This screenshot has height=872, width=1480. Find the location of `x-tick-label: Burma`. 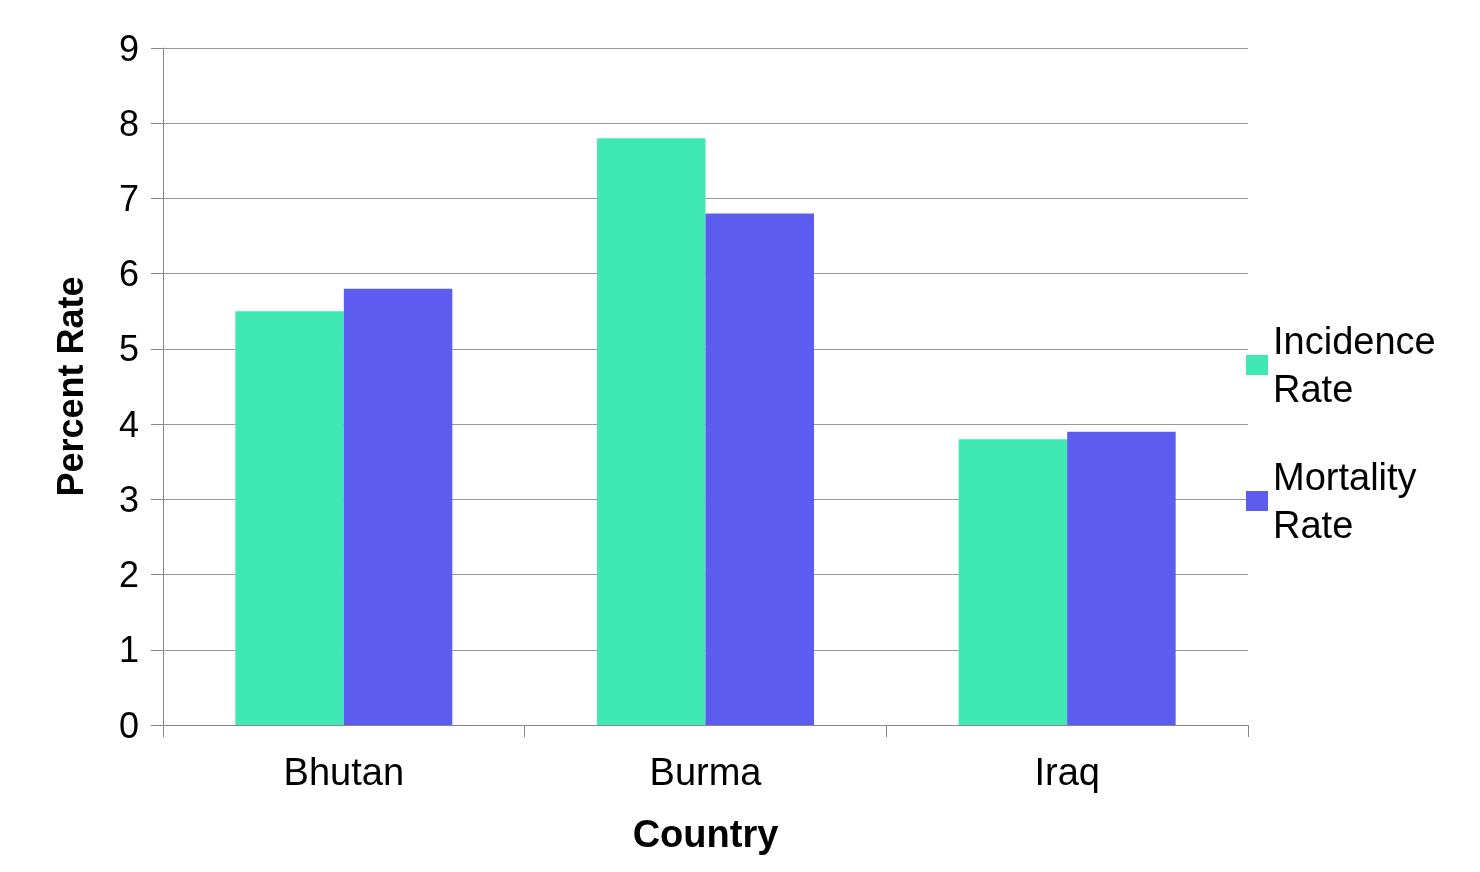

x-tick-label: Burma is located at coordinates (706, 772).